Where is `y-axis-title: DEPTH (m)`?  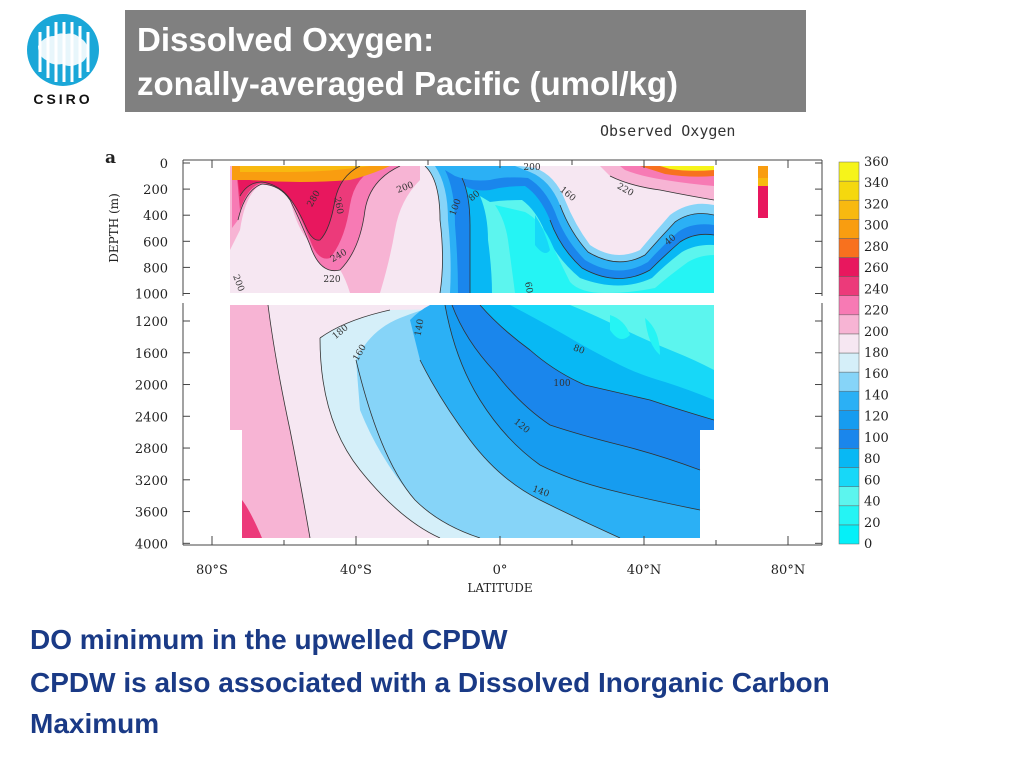 y-axis-title: DEPTH (m) is located at coordinates (114, 227).